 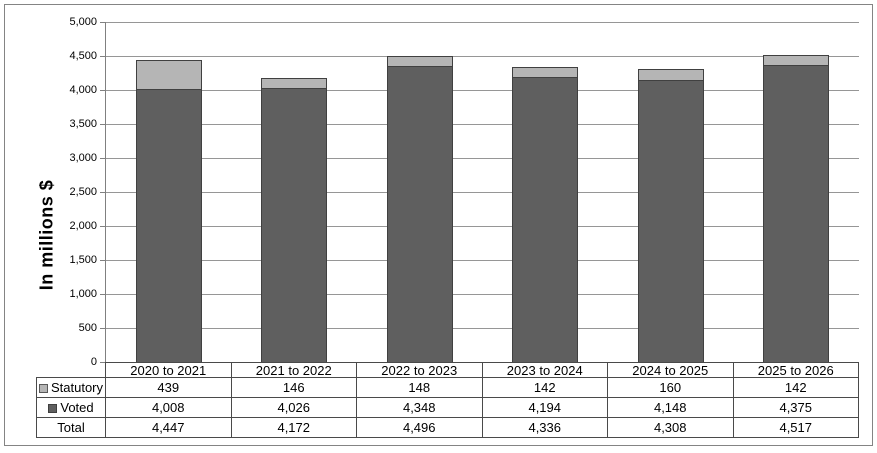 I want to click on table-row-voted: Voted 4,008 4,026 4,348 4,194 4,148 4,375, so click(x=447, y=407).